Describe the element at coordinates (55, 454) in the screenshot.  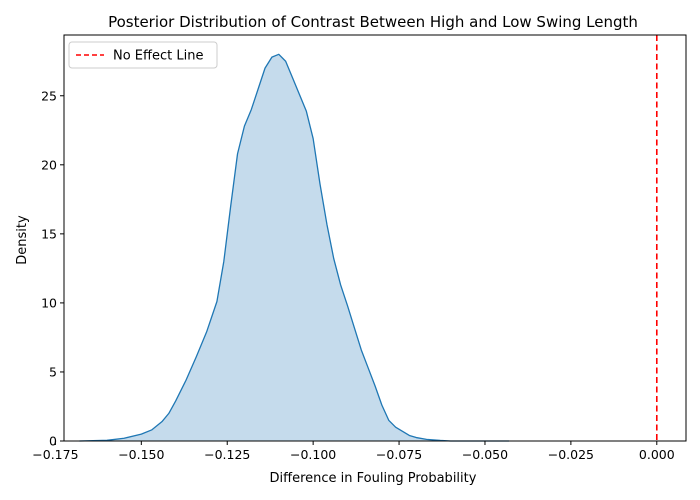
I see `x-tick-label: −0.175` at that location.